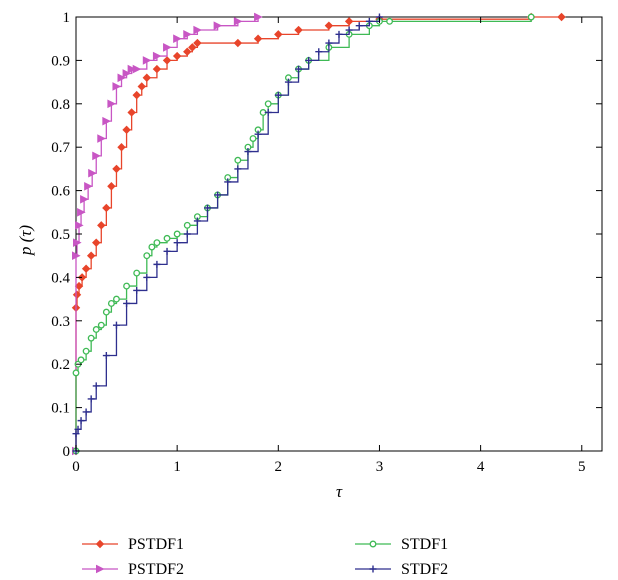 This screenshot has width=618, height=580. Describe the element at coordinates (100, 569) in the screenshot. I see `legend-marker` at that location.